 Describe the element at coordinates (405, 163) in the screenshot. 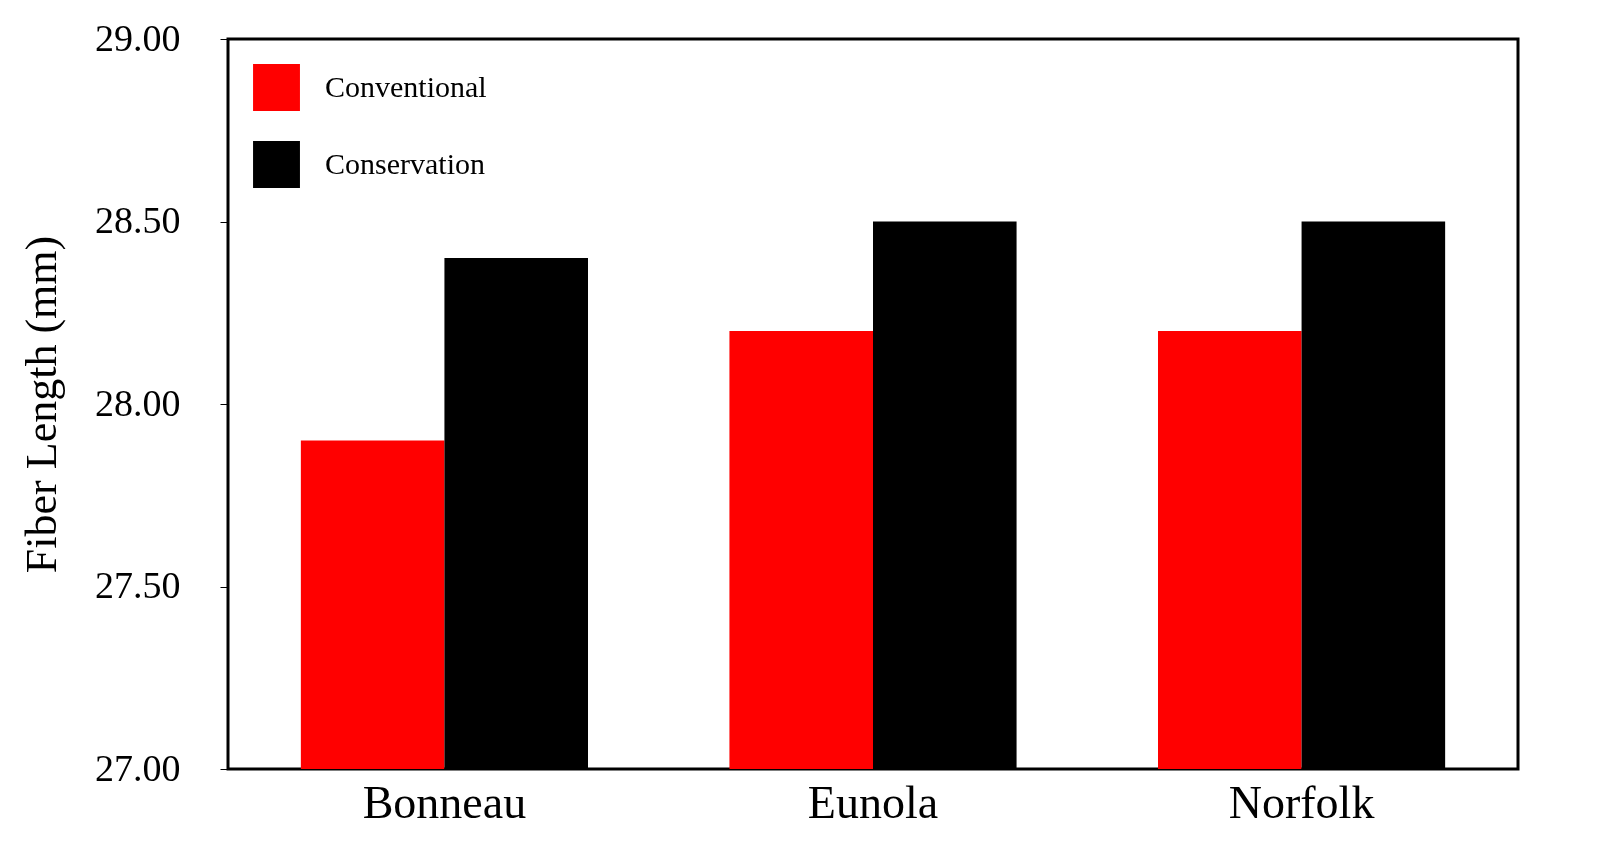

I see `legend-label: Conservation` at that location.